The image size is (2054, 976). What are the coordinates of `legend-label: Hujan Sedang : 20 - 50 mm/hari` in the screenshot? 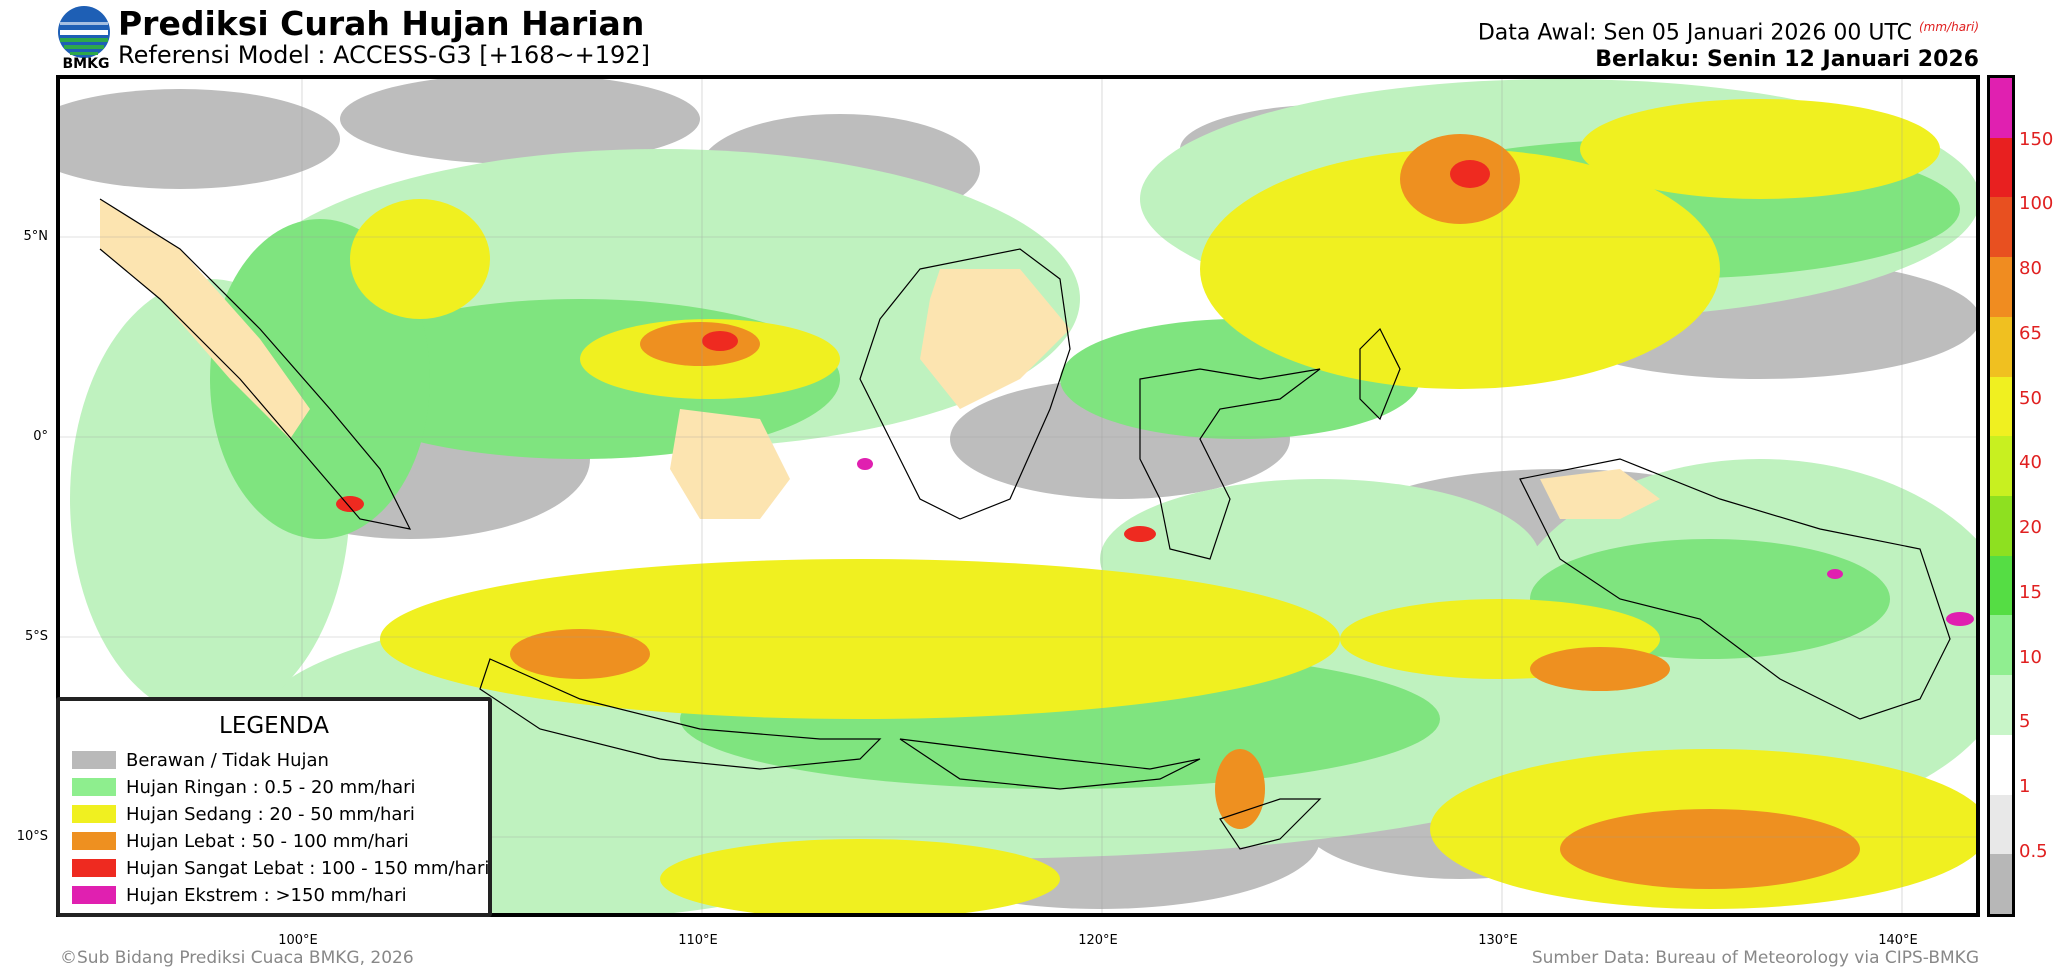 It's located at (270, 814).